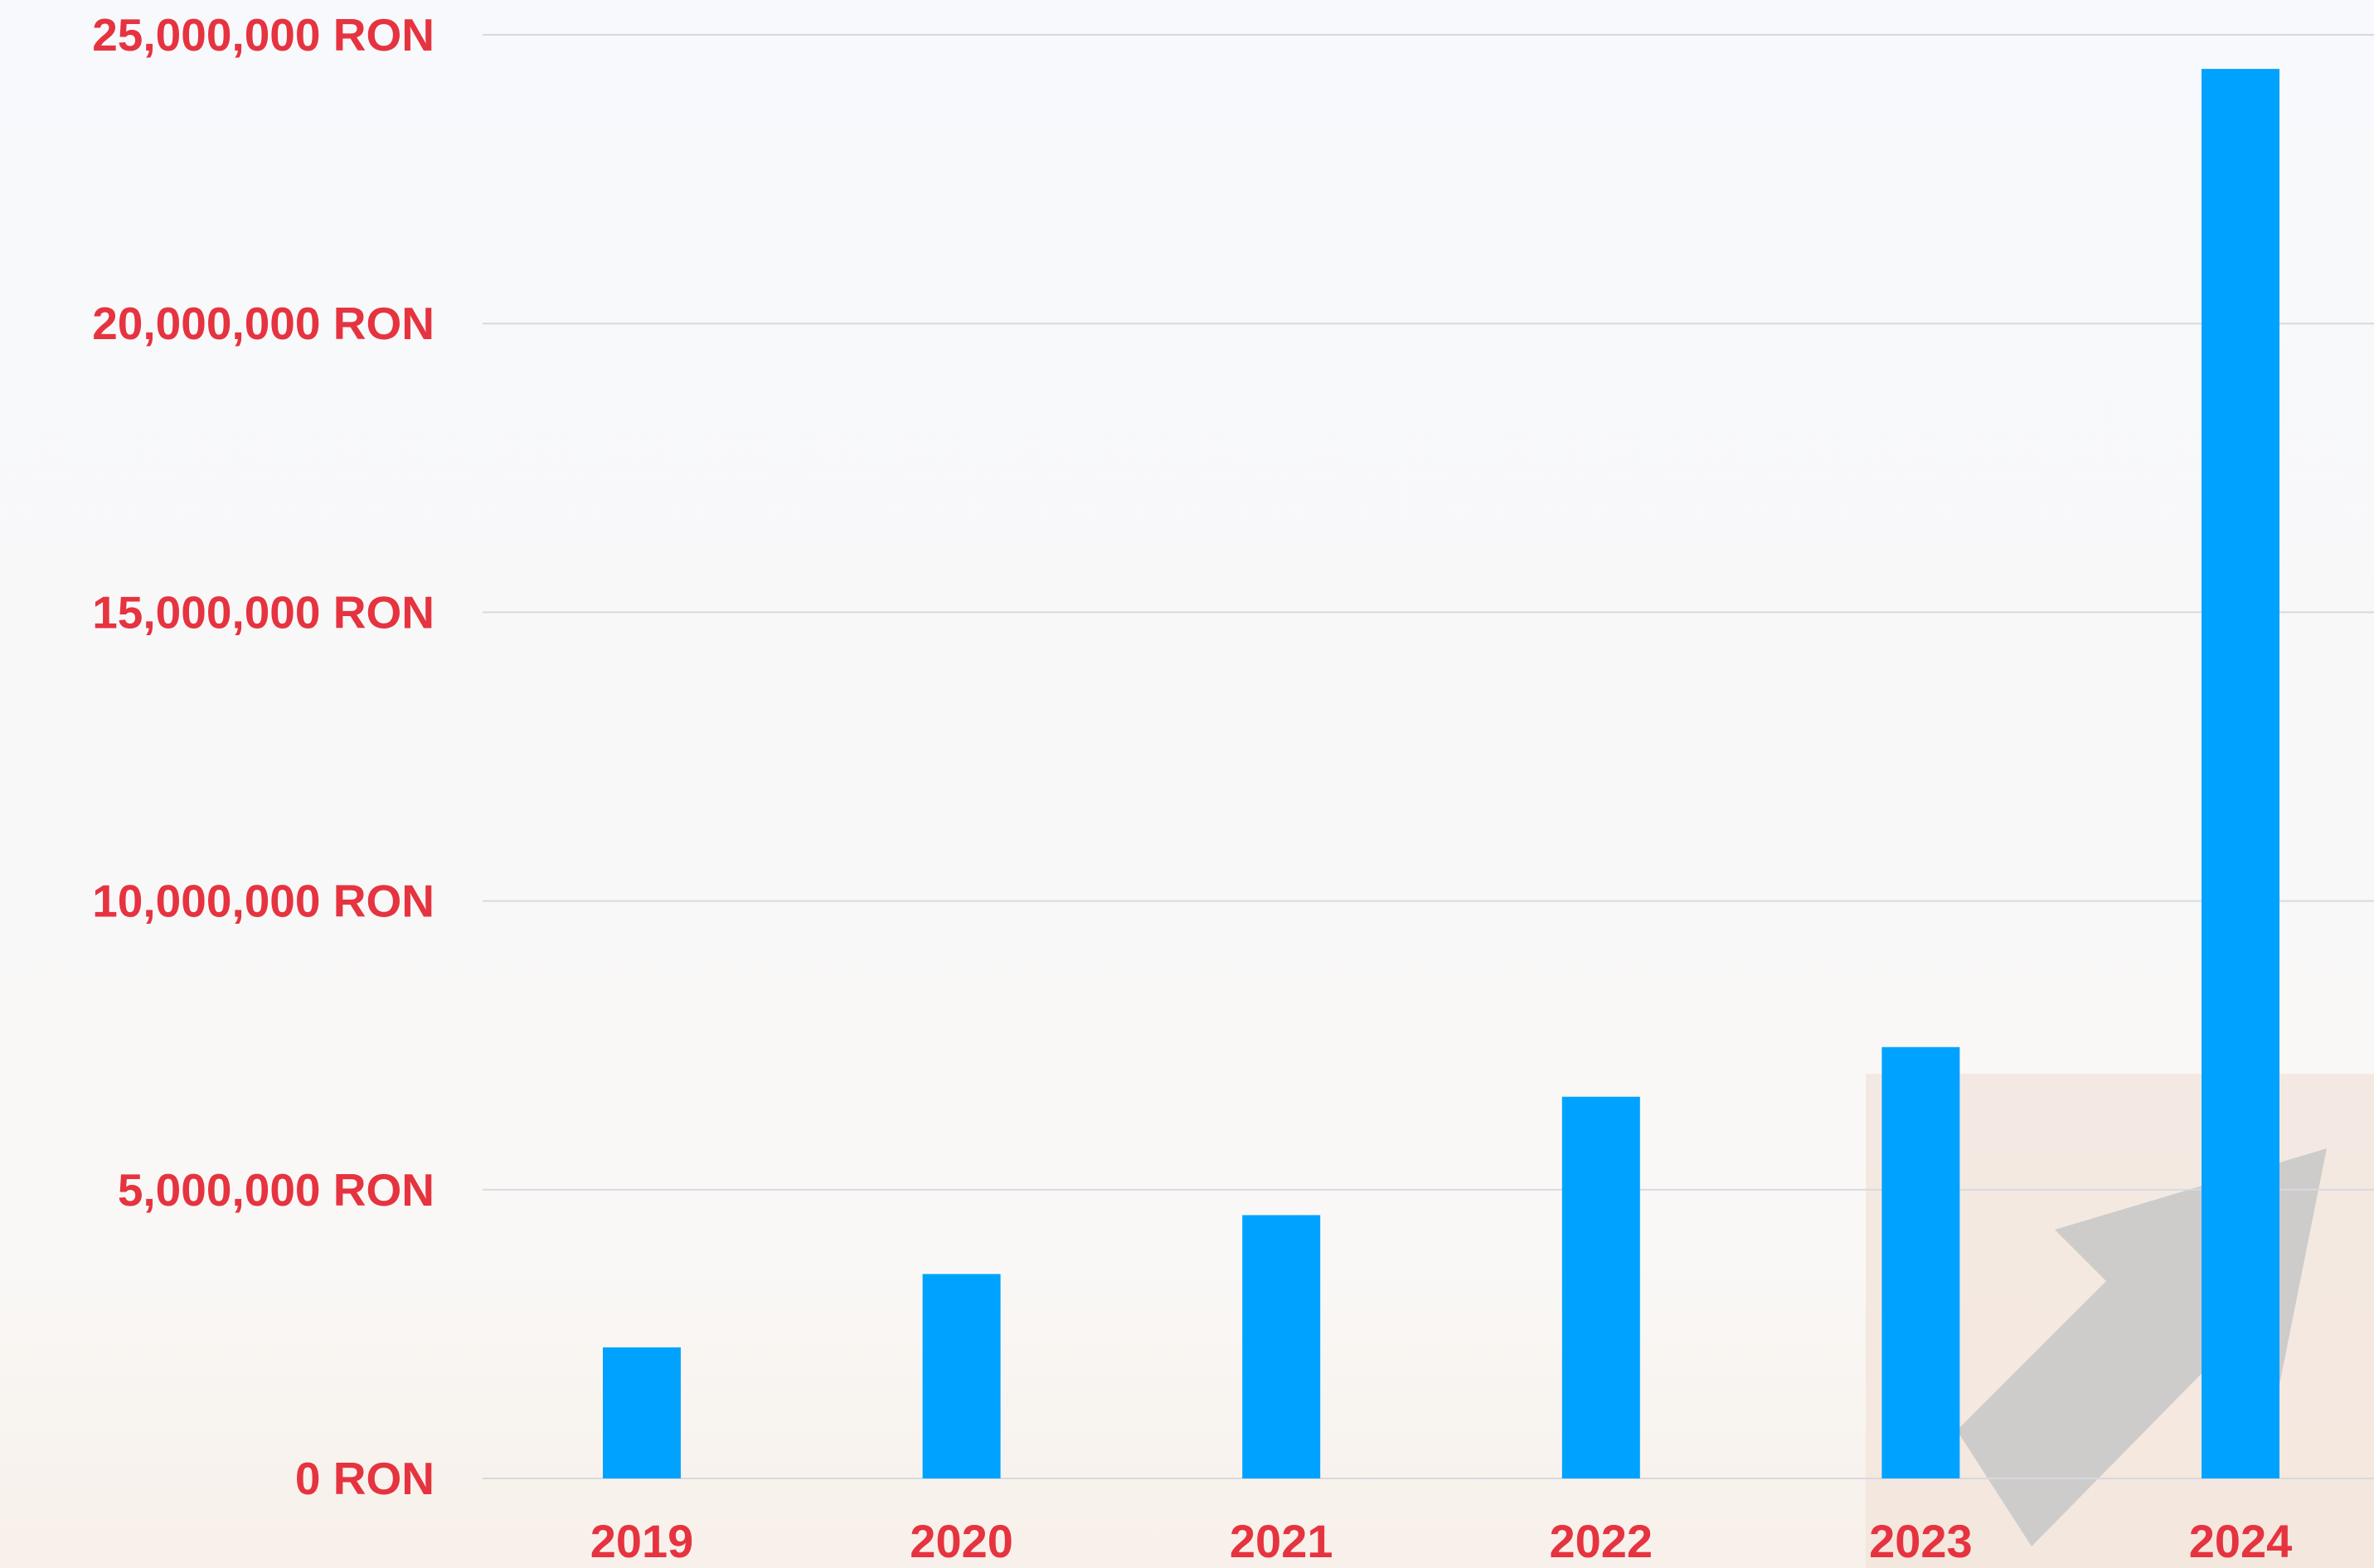 Image resolution: width=2374 pixels, height=1568 pixels. Describe the element at coordinates (264, 35) in the screenshot. I see `y-tick-label: 25,000,000 RON` at that location.